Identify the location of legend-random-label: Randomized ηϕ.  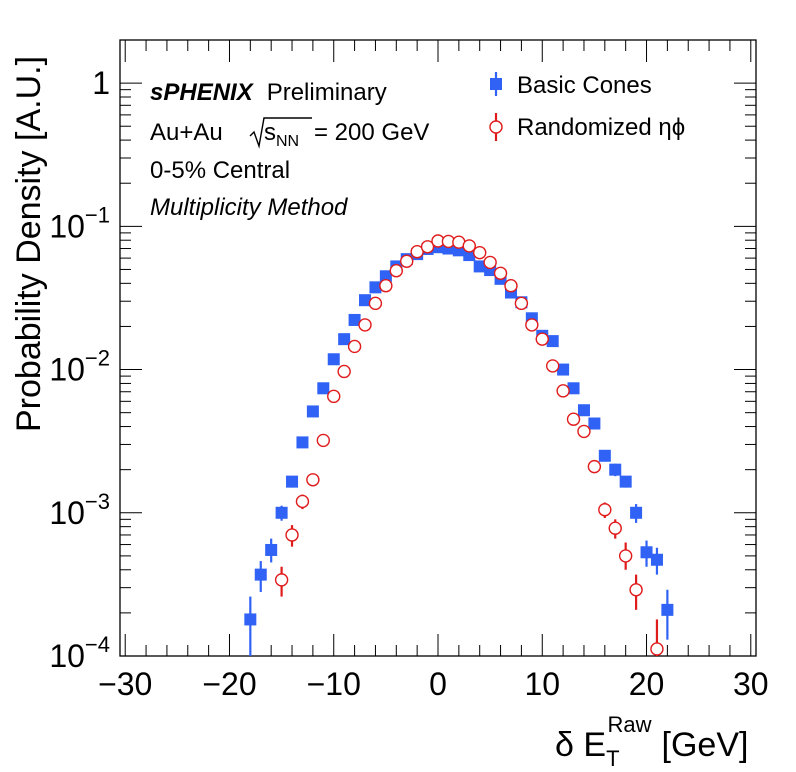
(601, 127).